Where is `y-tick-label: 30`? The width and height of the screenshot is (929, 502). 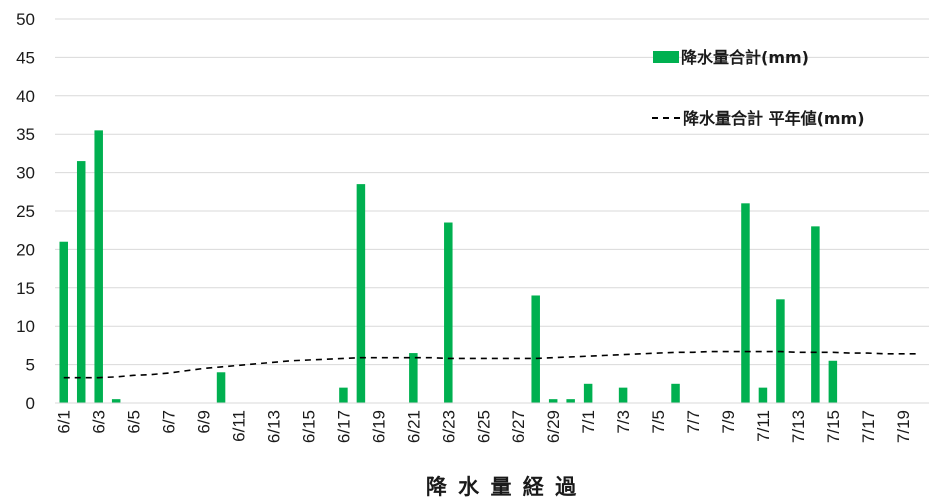
y-tick-label: 30 is located at coordinates (25, 173).